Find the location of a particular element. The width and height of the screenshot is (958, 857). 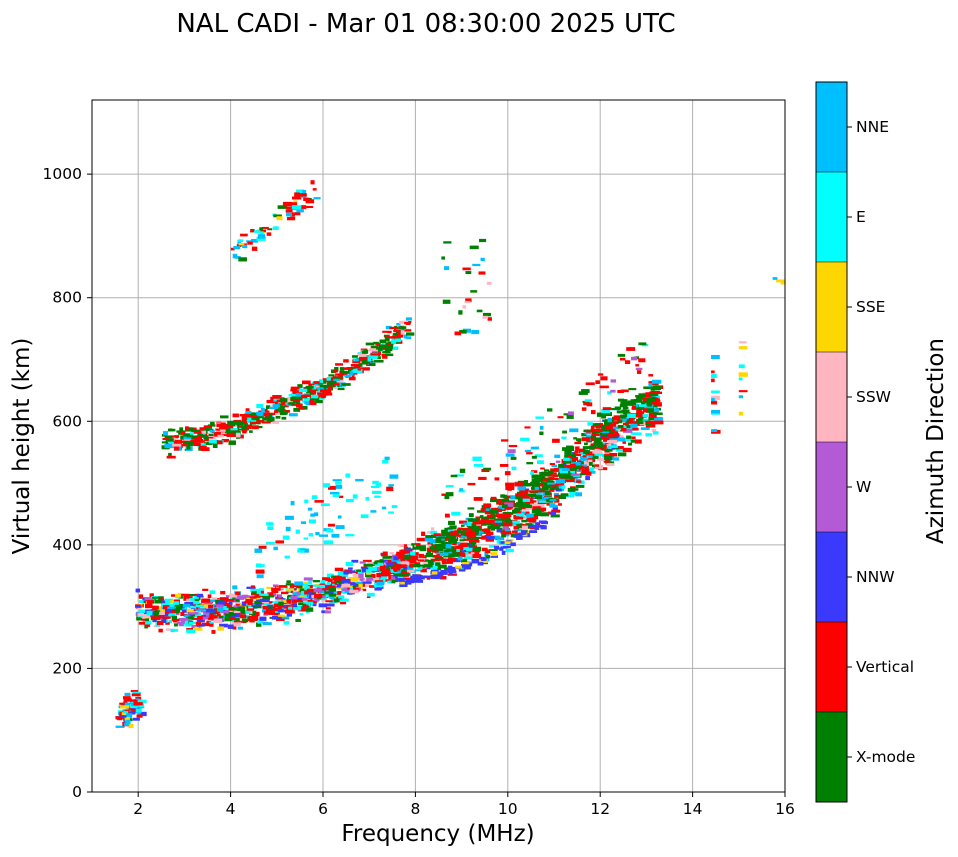

echo-point-sse is located at coordinates (127, 719).